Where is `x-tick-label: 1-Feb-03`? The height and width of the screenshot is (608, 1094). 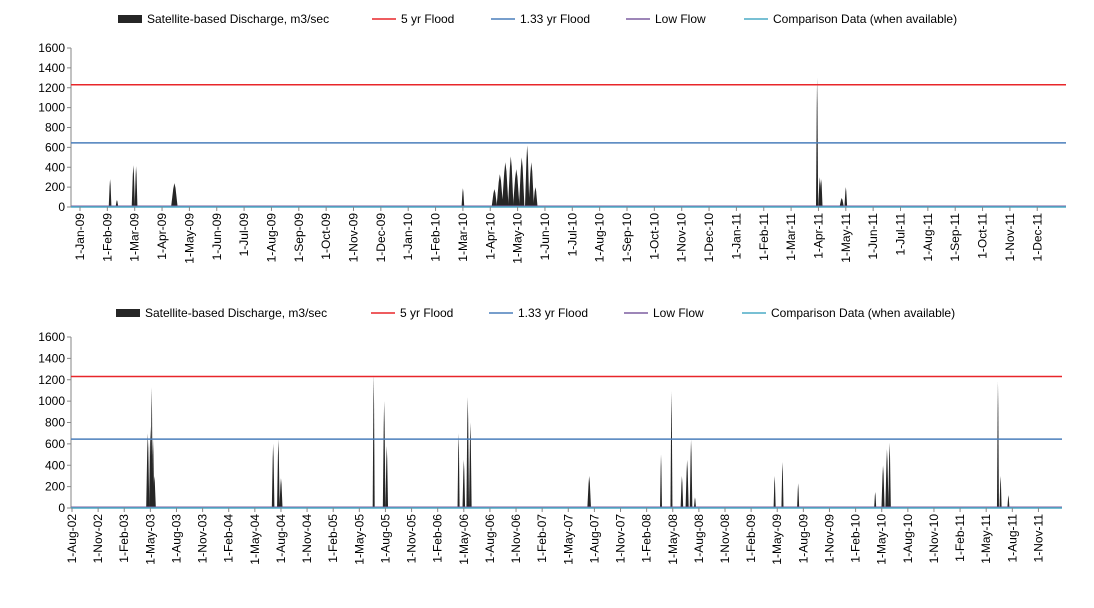 x-tick-label: 1-Feb-03 is located at coordinates (124, 538).